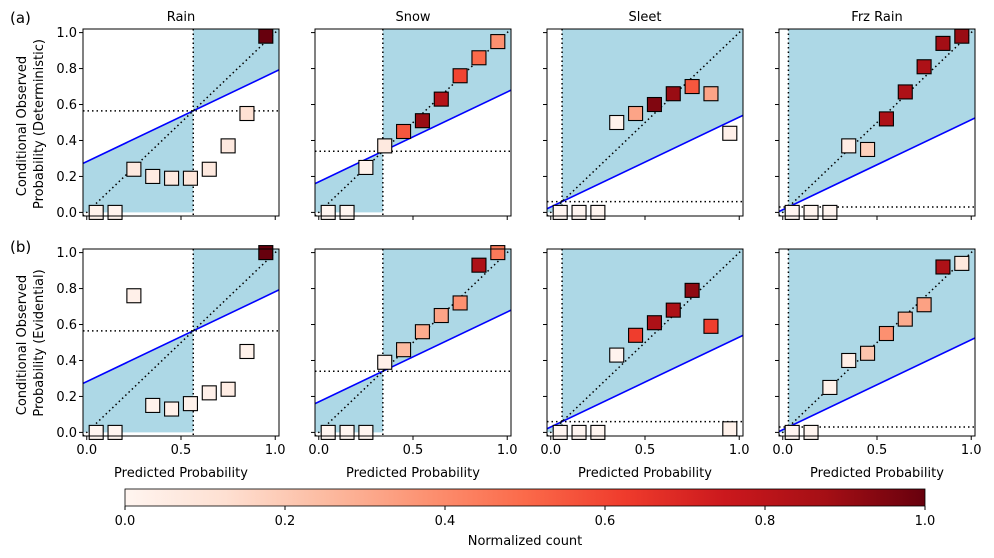 The height and width of the screenshot is (558, 994). Describe the element at coordinates (66, 361) in the screenshot. I see `y-tick-label: 0.4` at that location.